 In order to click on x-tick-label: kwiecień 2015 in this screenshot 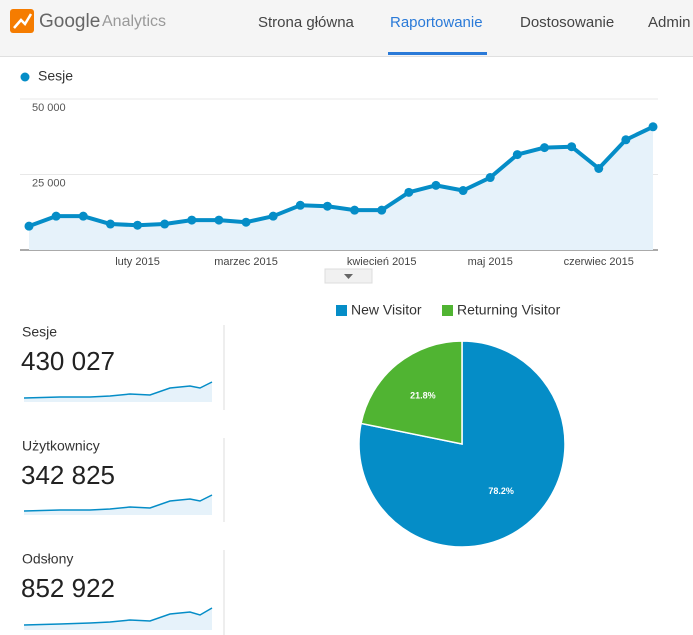, I will do `click(382, 262)`.